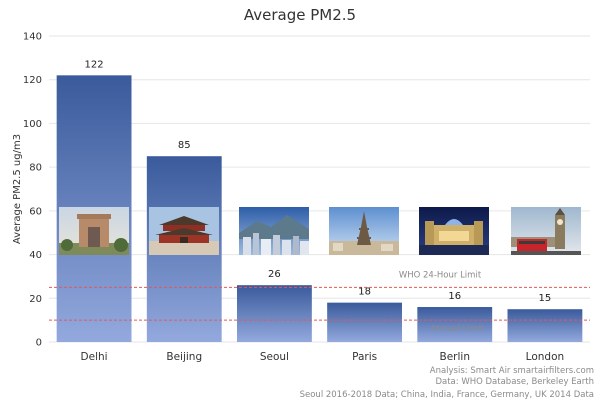  I want to click on y-tick-label: 0, so click(39, 343).